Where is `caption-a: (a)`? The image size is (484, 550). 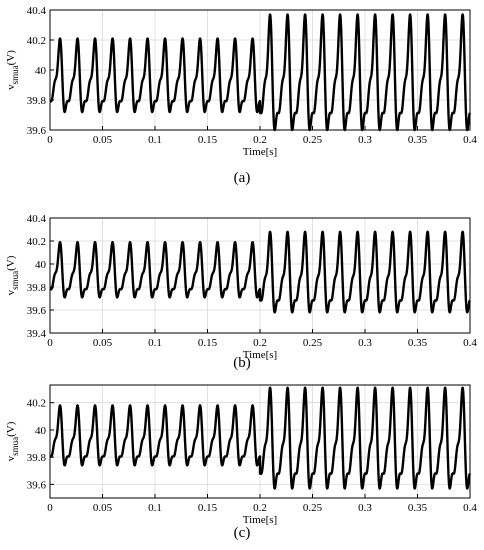
caption-a: (a) is located at coordinates (242, 178).